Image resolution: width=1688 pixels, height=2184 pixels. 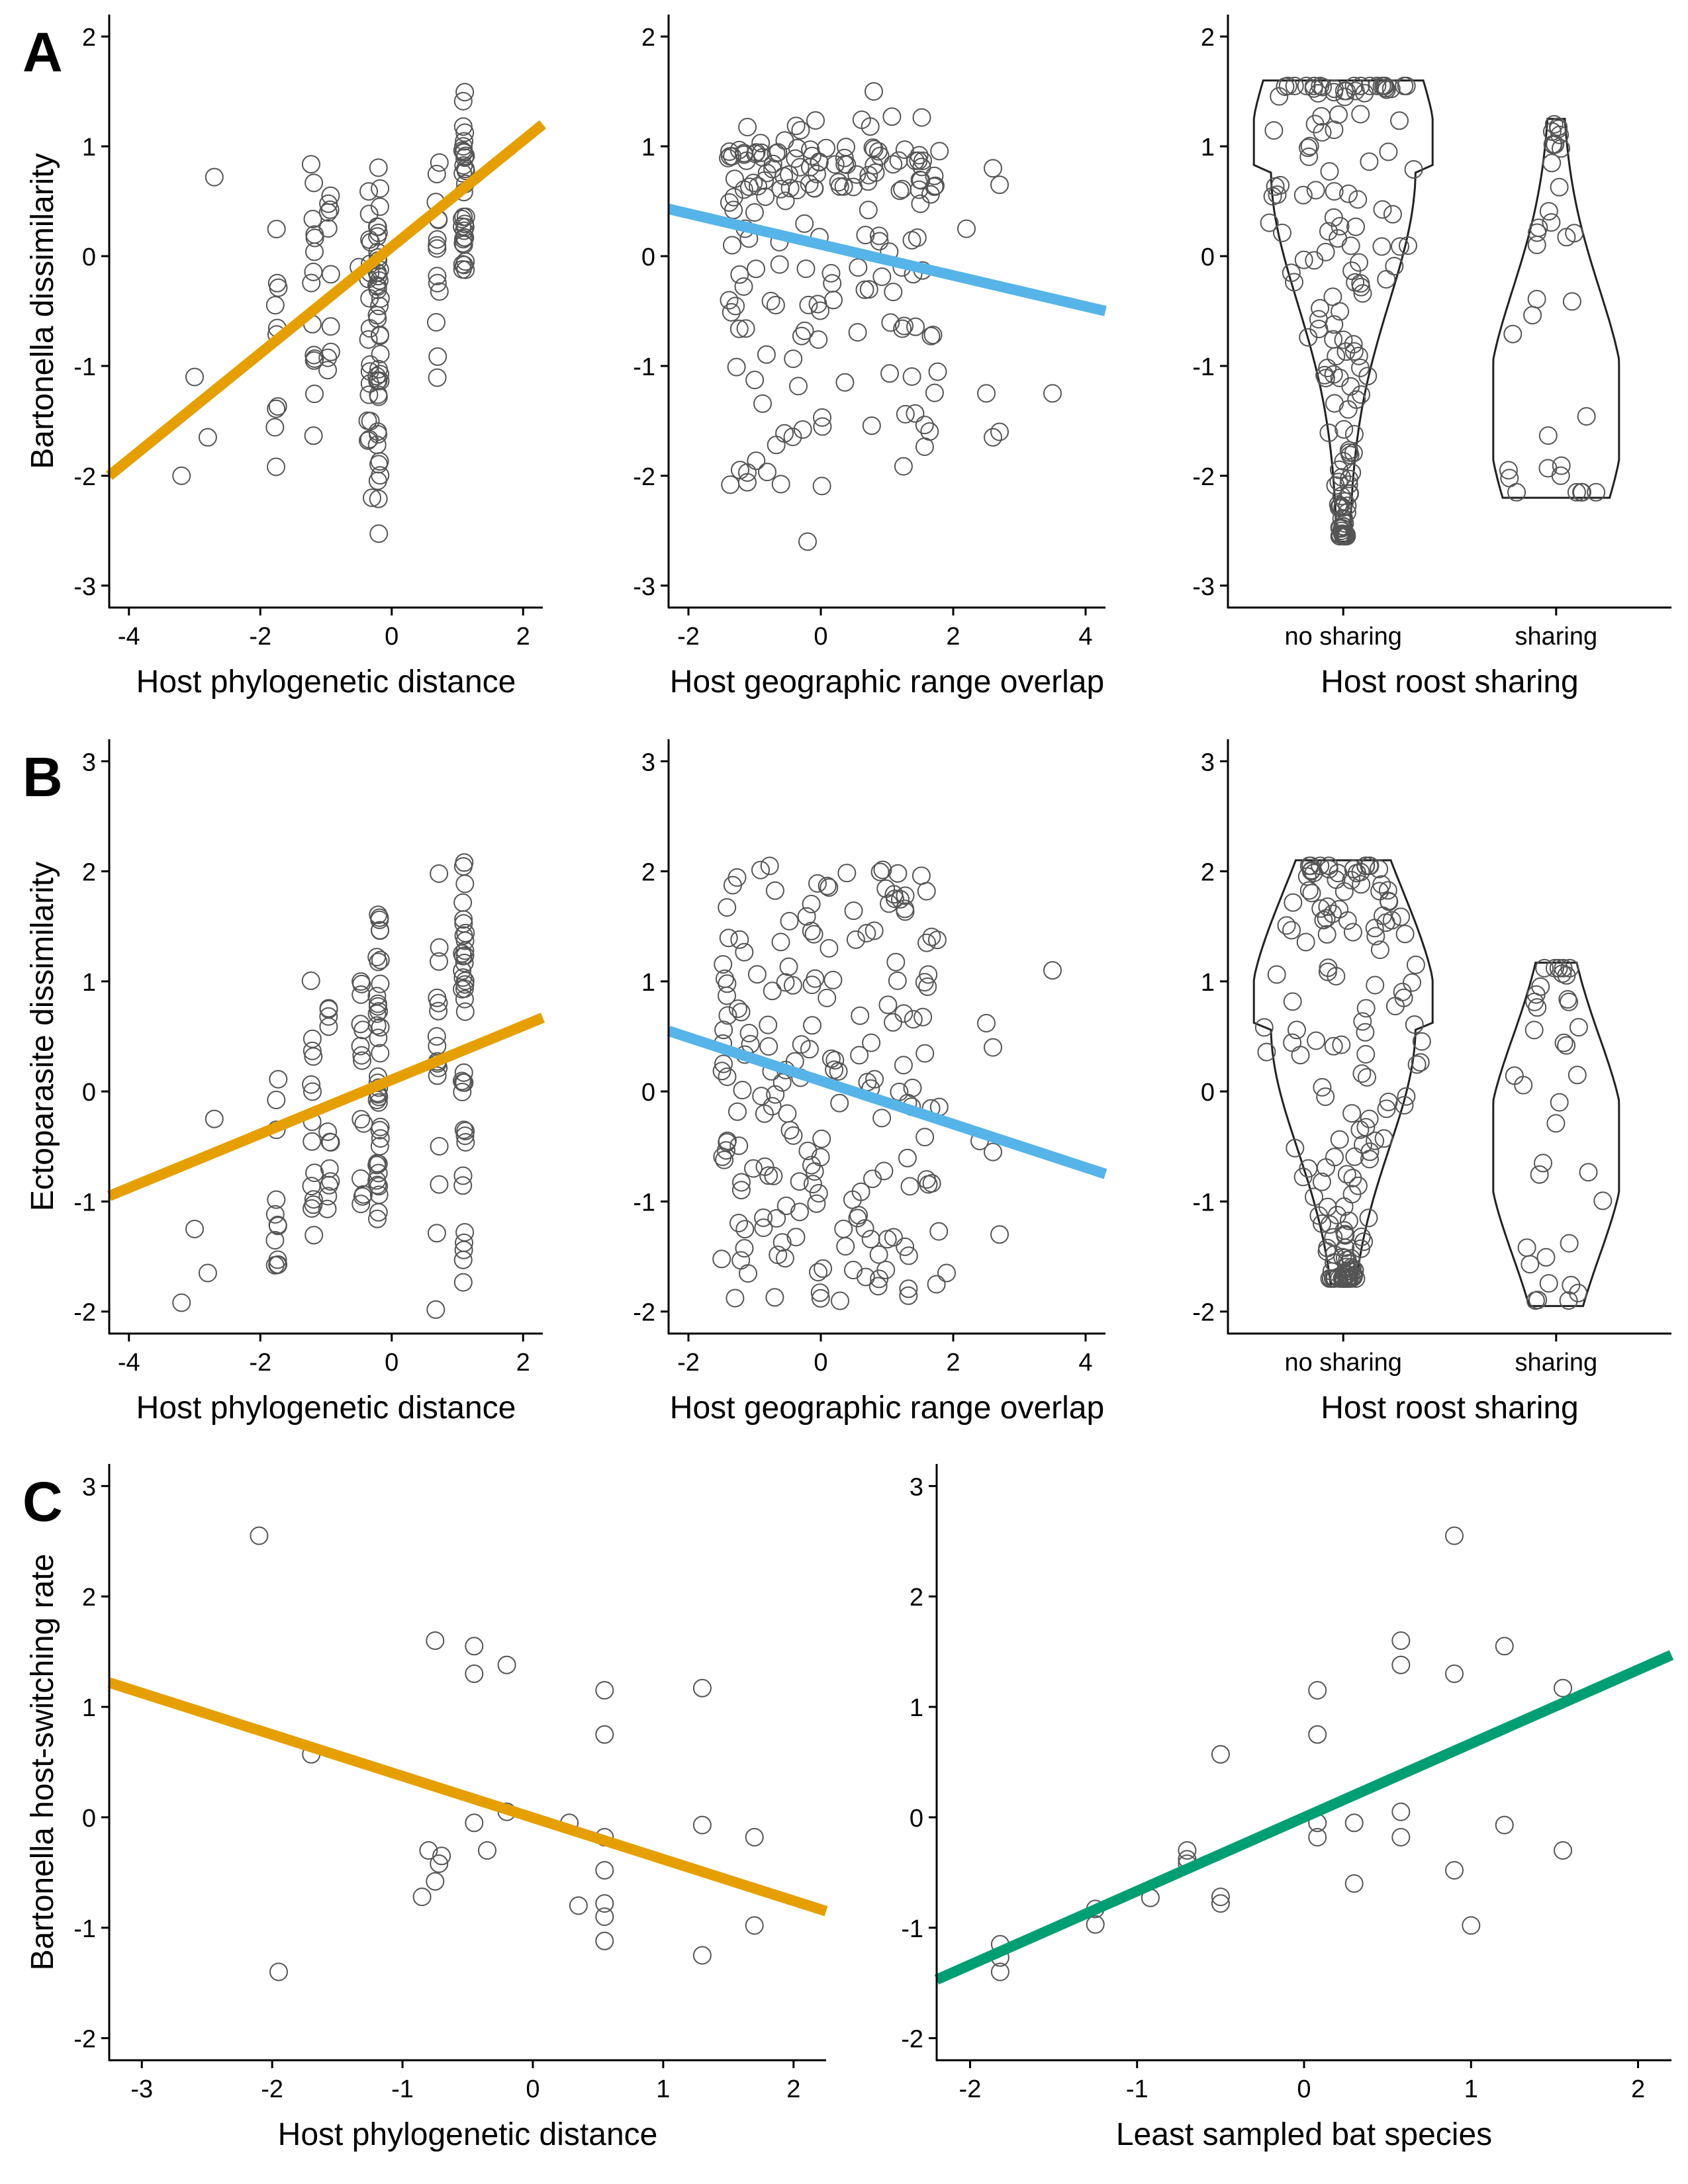 I want to click on y-tick-label: 0, so click(x=1208, y=1093).